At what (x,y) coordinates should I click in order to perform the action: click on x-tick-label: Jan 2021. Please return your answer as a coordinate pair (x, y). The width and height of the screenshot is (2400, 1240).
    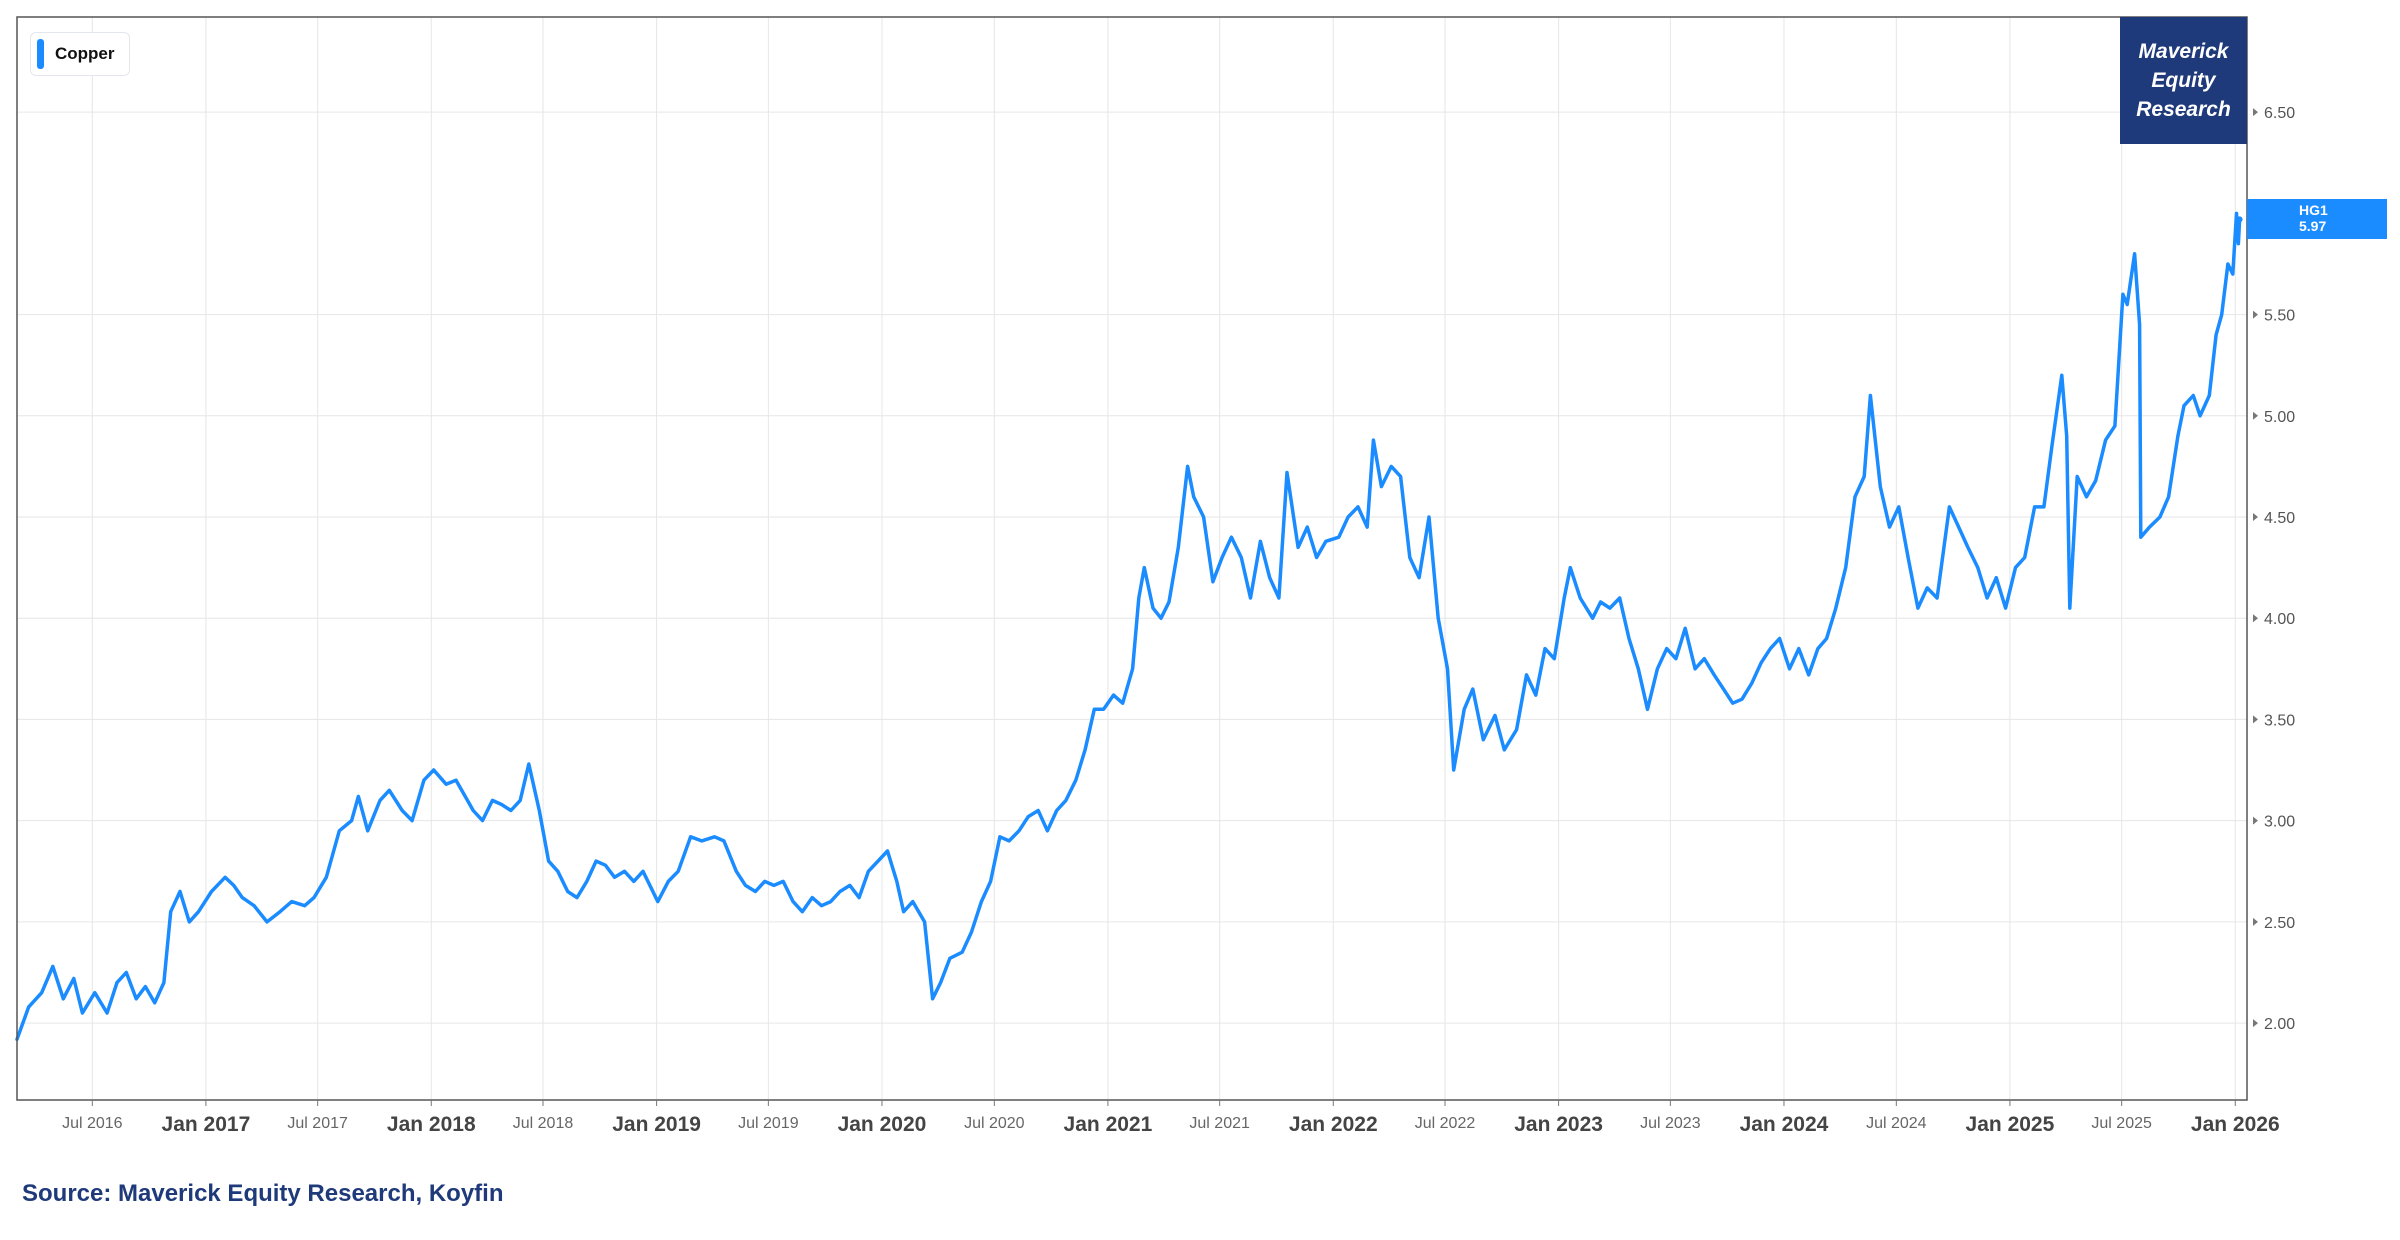
    Looking at the image, I should click on (1108, 1124).